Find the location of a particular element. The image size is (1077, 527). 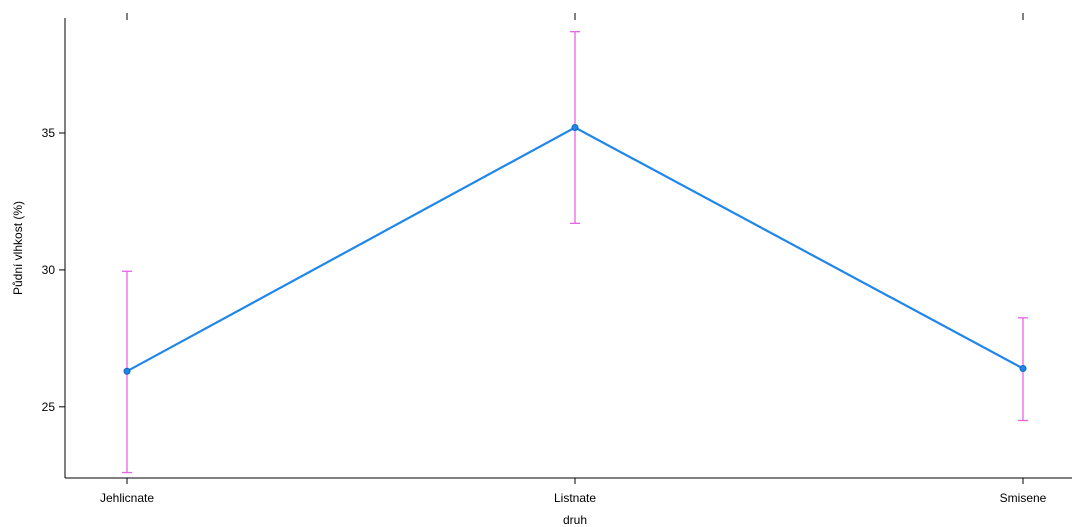

x-axis-title: druh is located at coordinates (575, 520).